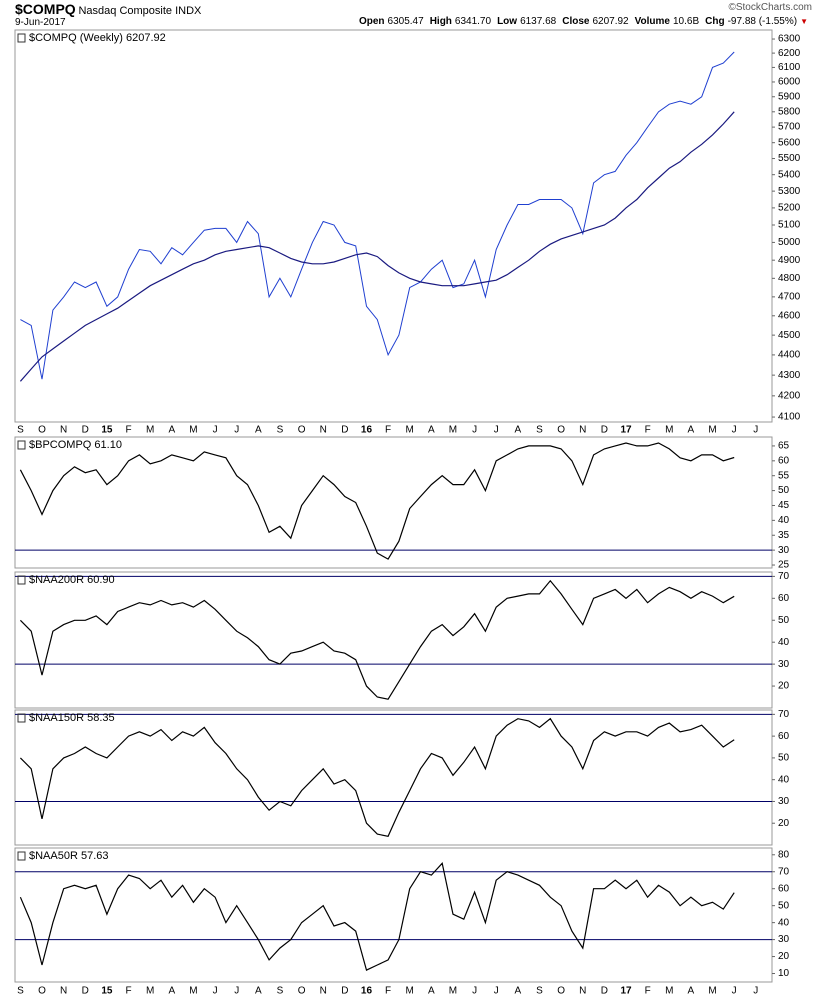  I want to click on down-arrow: ▼, so click(804, 21).